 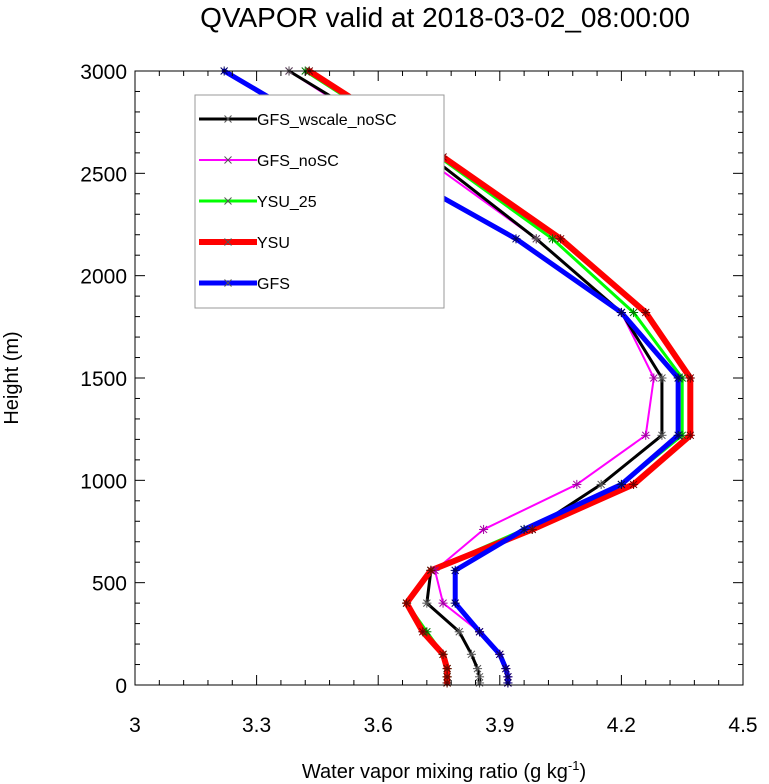 What do you see at coordinates (445, 17) in the screenshot?
I see `chart-title: QVAPOR valid at 2018-03-02_08:00:00` at bounding box center [445, 17].